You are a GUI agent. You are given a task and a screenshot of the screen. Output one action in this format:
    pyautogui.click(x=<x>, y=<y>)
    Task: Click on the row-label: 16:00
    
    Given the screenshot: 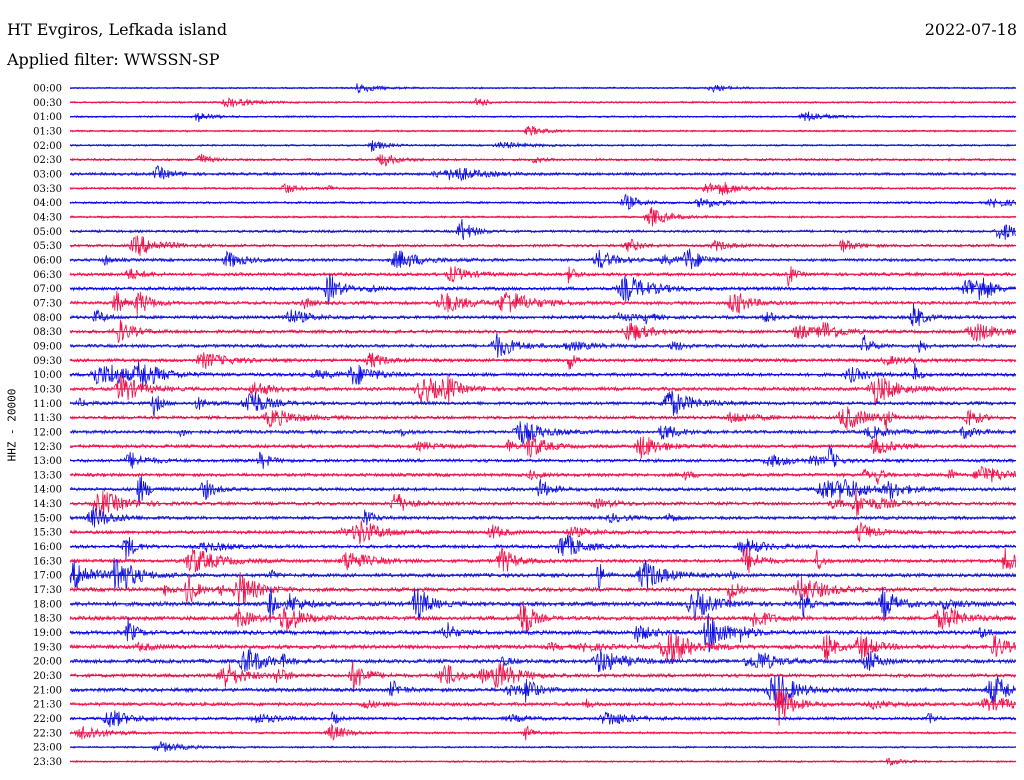 What is the action you would take?
    pyautogui.click(x=47, y=547)
    